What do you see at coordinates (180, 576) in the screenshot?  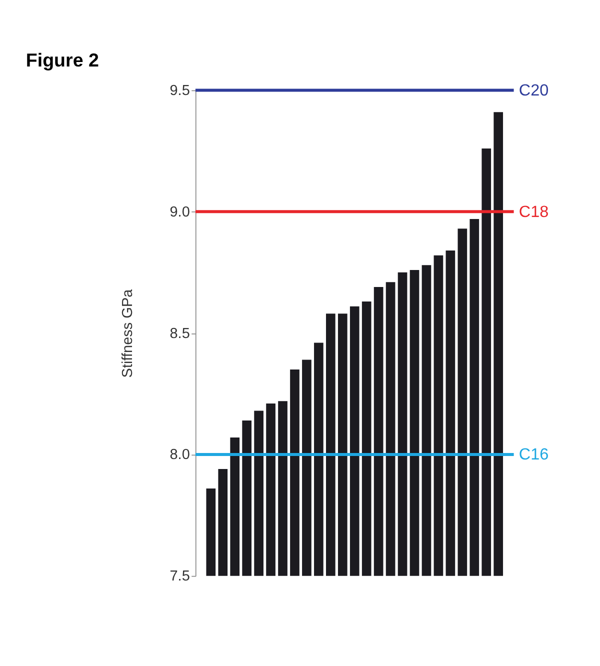 I see `y-tick-label: 7.5` at bounding box center [180, 576].